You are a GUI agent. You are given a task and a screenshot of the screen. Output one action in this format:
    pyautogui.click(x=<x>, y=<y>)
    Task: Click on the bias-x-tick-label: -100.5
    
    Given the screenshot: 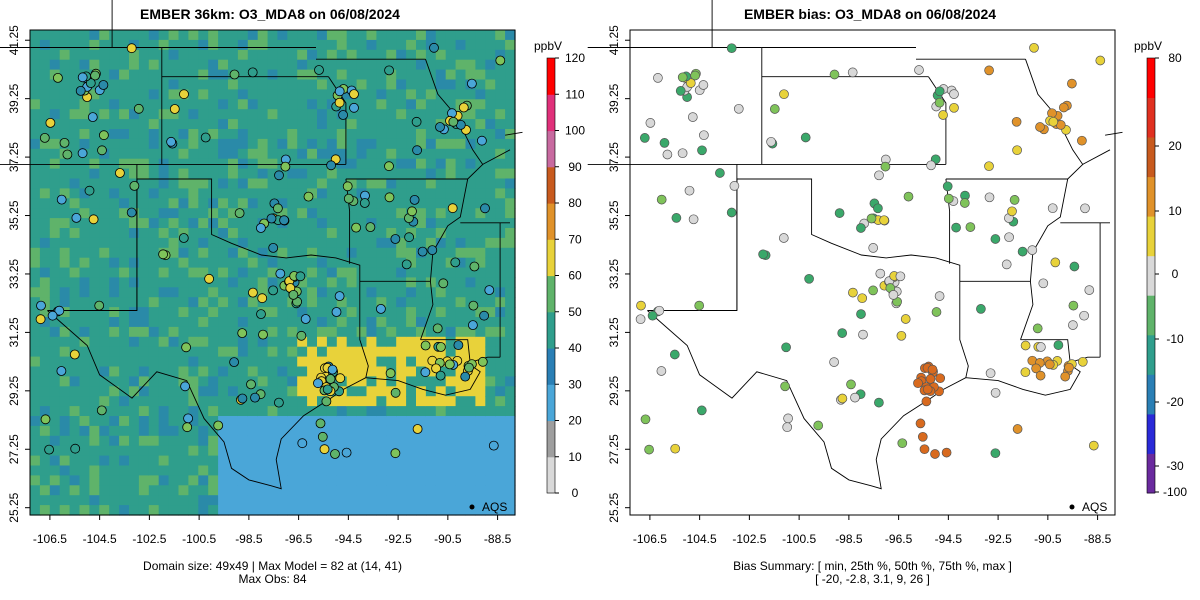 What is the action you would take?
    pyautogui.click(x=799, y=539)
    